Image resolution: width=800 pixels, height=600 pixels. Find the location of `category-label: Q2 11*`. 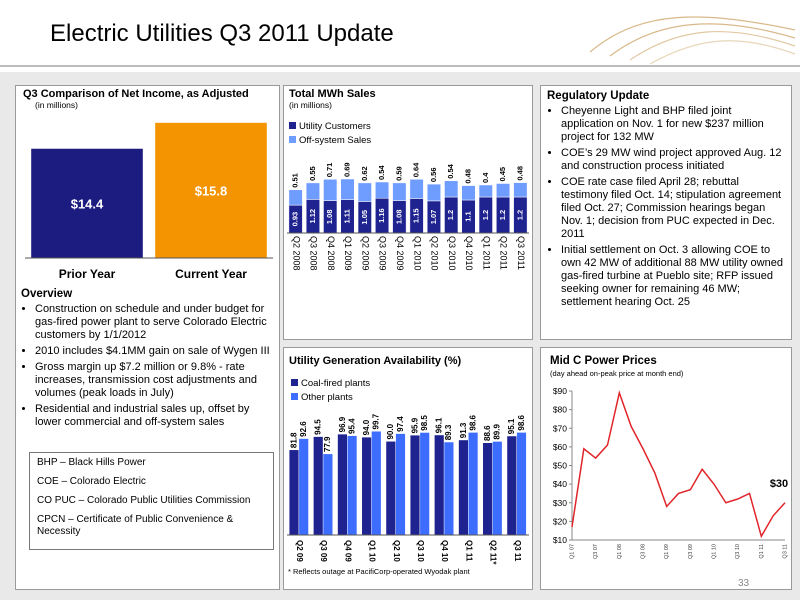

category-label: Q2 11* is located at coordinates (493, 552).